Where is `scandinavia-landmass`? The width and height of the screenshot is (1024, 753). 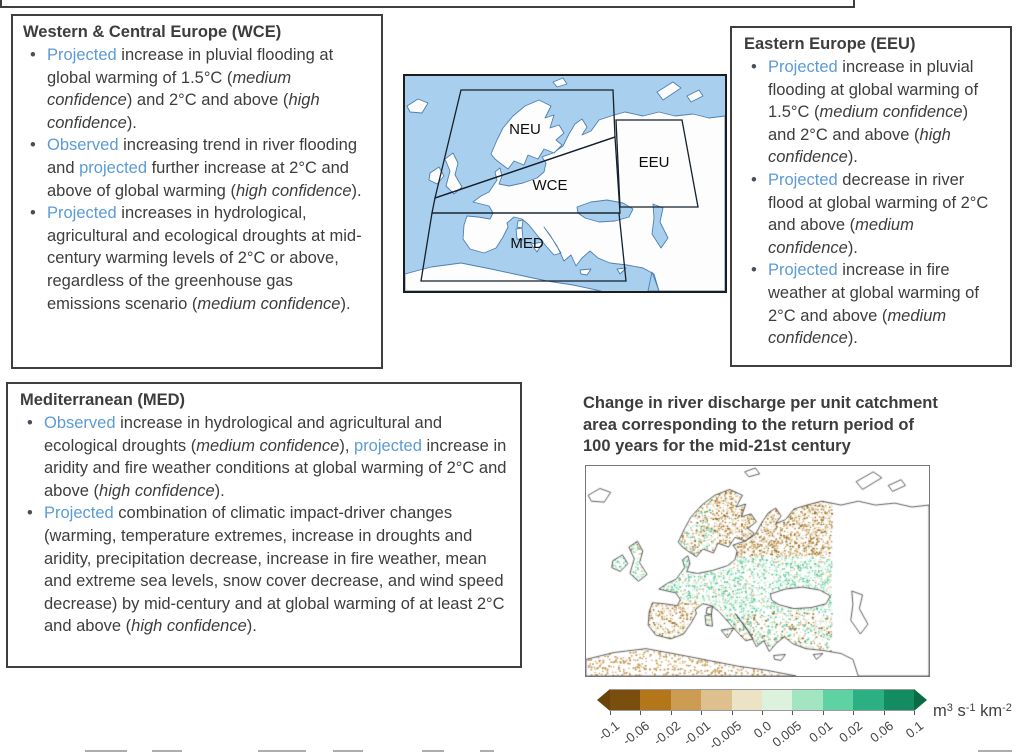 scandinavia-landmass is located at coordinates (527, 134).